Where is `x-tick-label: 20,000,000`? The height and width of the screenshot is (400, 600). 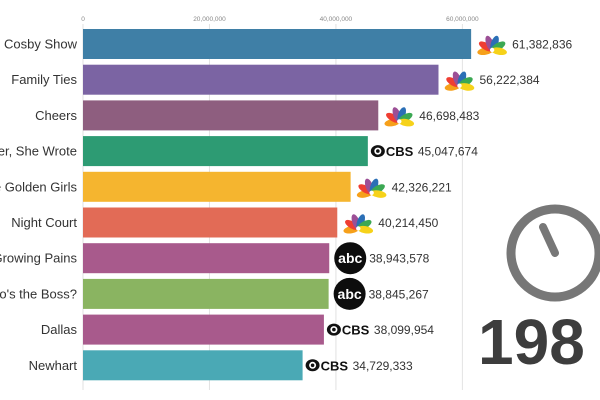
x-tick-label: 20,000,000 is located at coordinates (209, 19).